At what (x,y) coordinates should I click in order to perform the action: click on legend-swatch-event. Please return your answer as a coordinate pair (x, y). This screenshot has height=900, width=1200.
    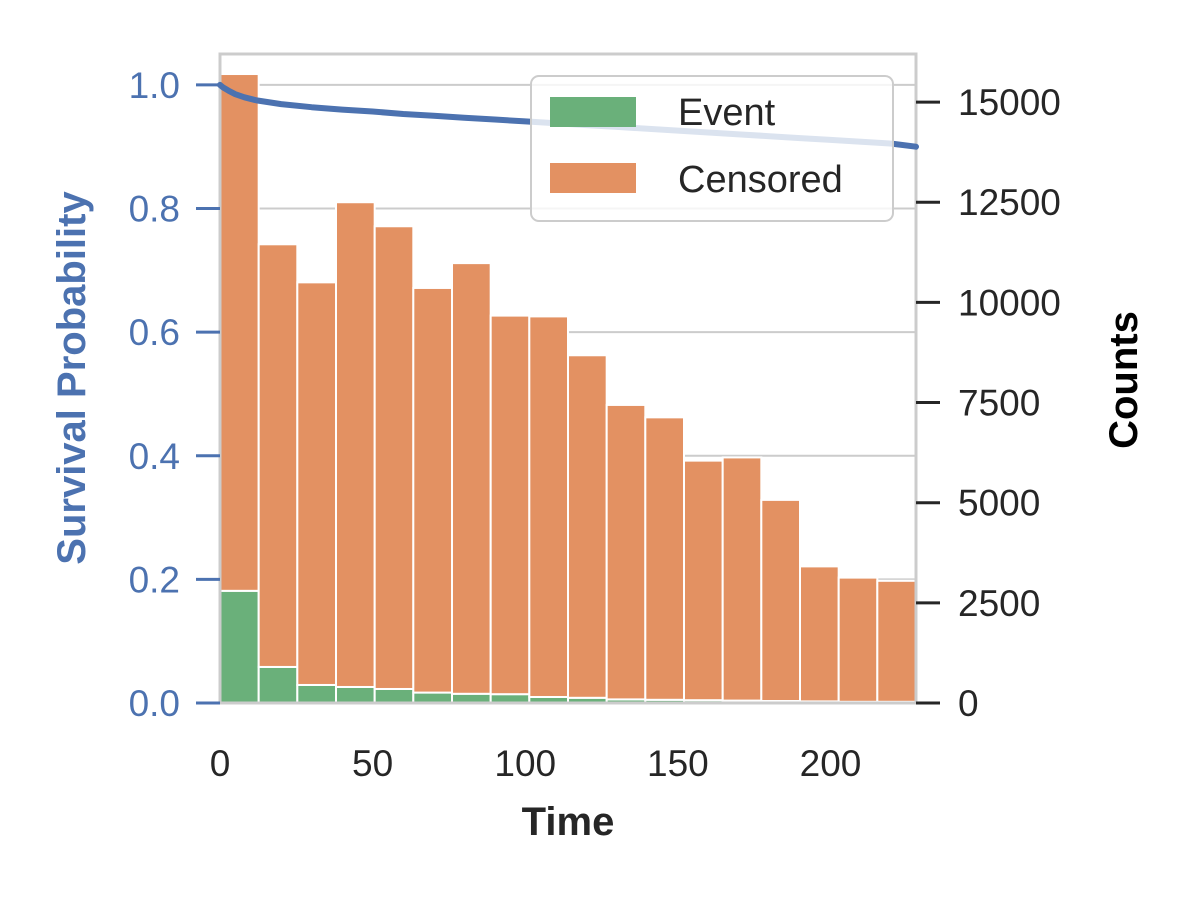
    Looking at the image, I should click on (593, 112).